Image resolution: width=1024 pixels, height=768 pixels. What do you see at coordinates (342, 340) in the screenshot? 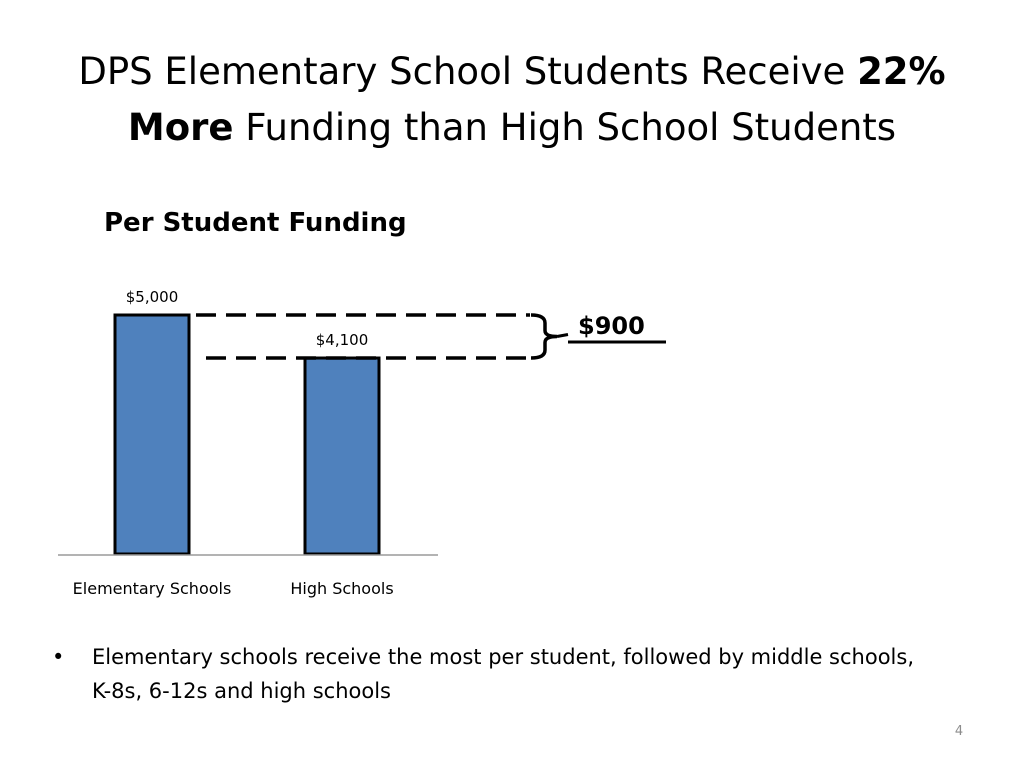
I see `data-label: $4,100` at bounding box center [342, 340].